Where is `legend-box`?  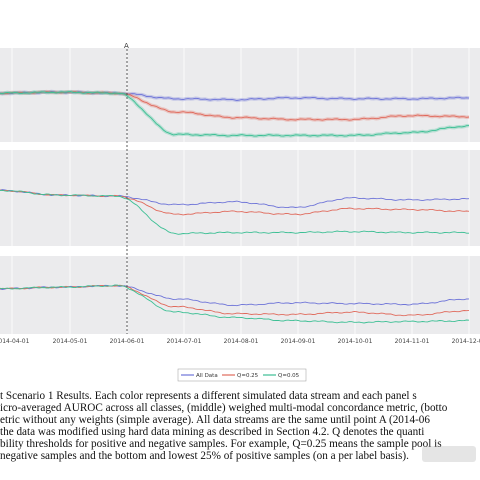 legend-box is located at coordinates (242, 375).